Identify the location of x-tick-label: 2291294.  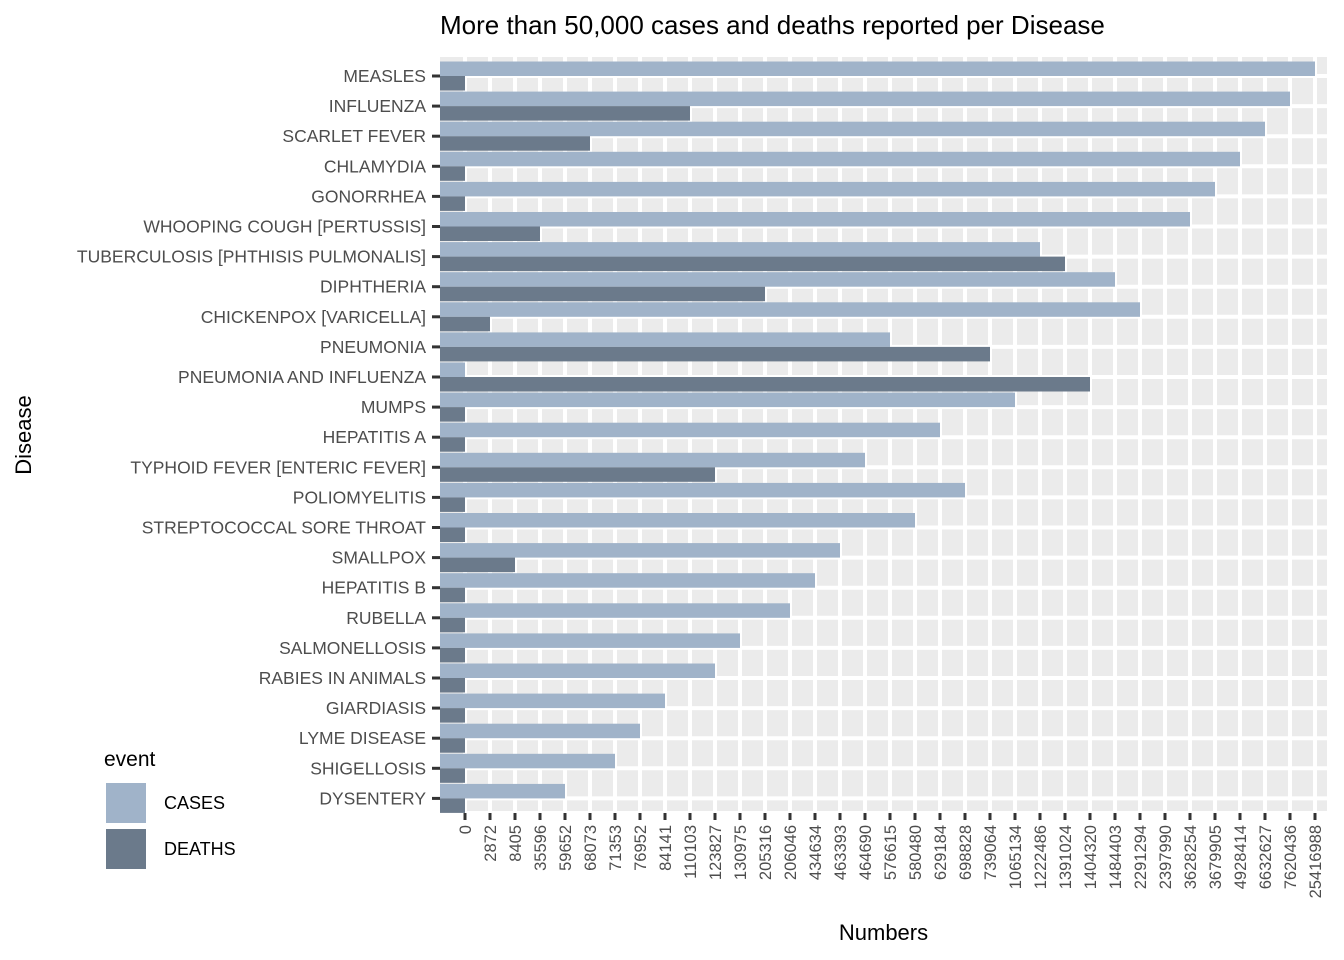
(1141, 857).